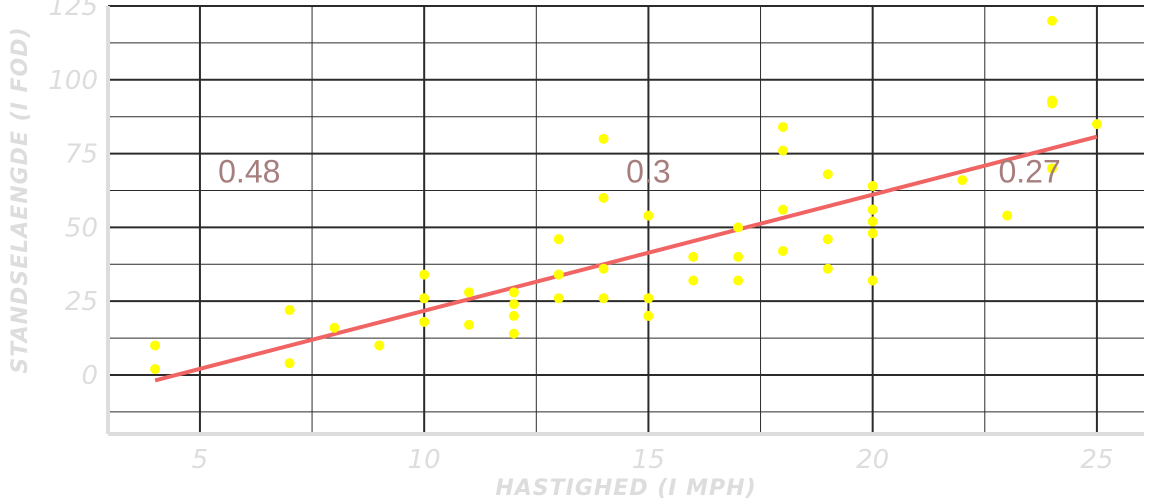 The width and height of the screenshot is (1152, 504). I want to click on y-tick-label: 25, so click(81, 302).